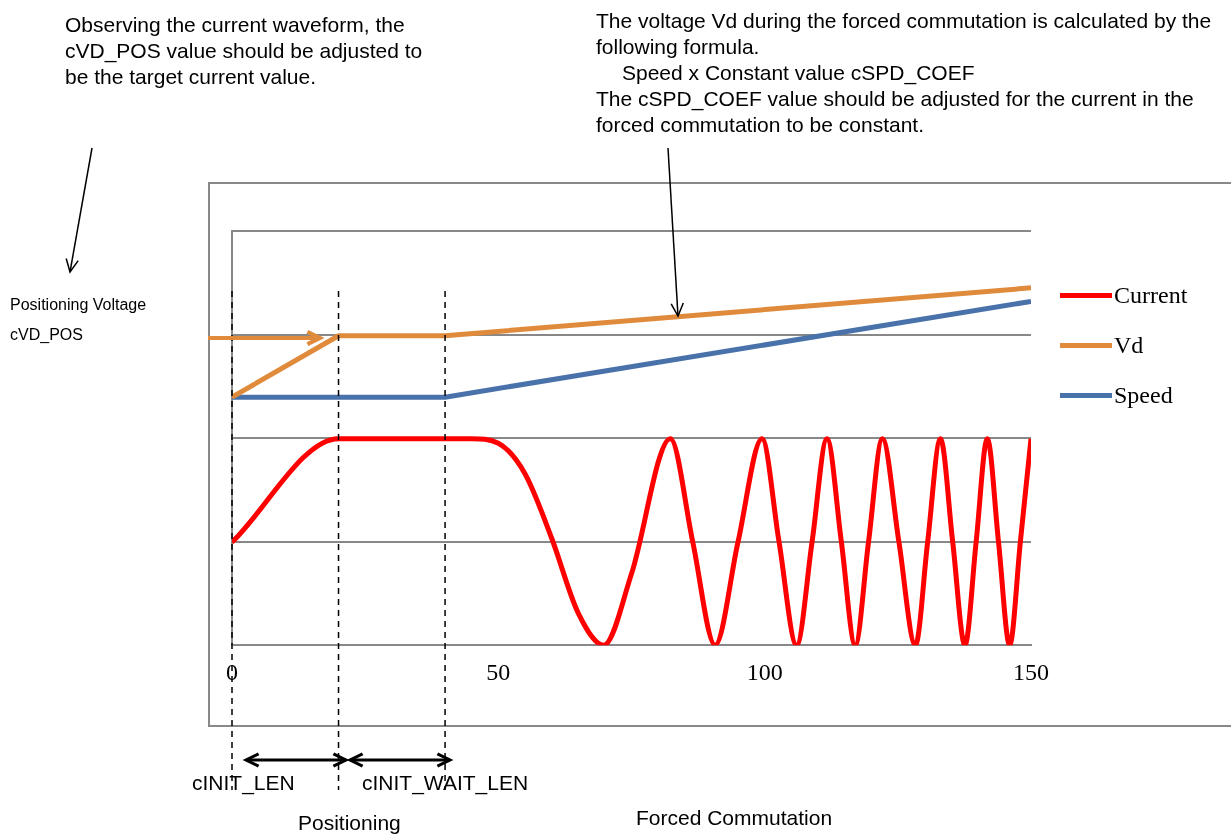  What do you see at coordinates (764, 671) in the screenshot?
I see `x-tick-label: 100` at bounding box center [764, 671].